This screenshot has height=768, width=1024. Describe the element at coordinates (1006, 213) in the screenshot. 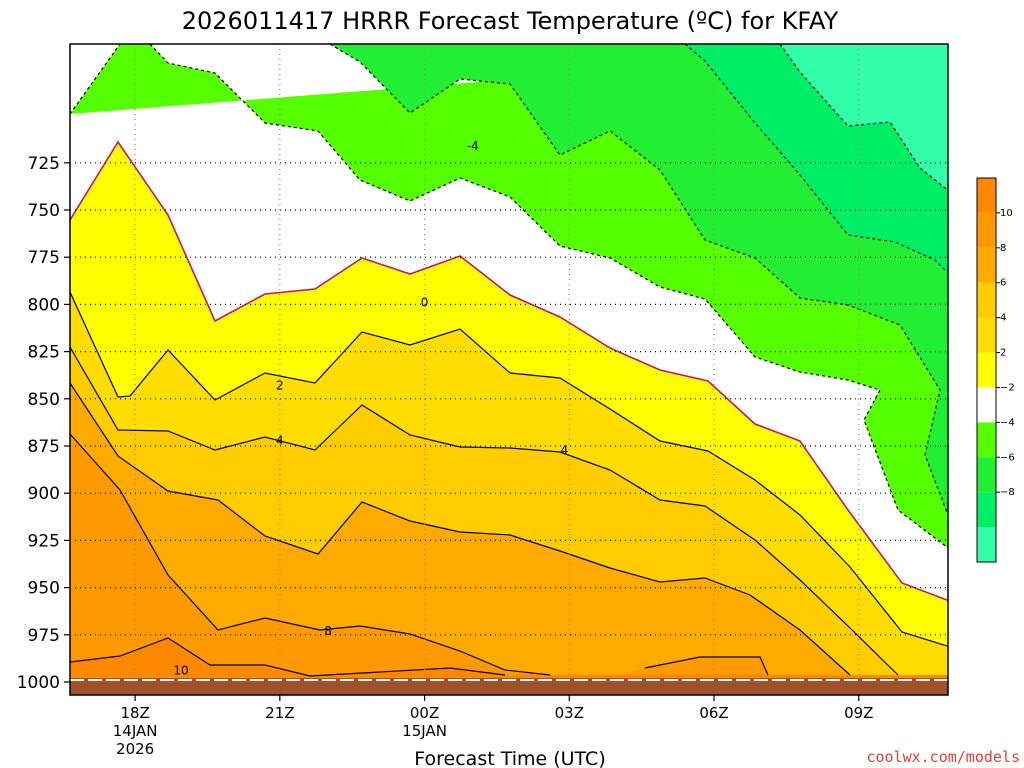

I see `colorbar-label: 10` at that location.